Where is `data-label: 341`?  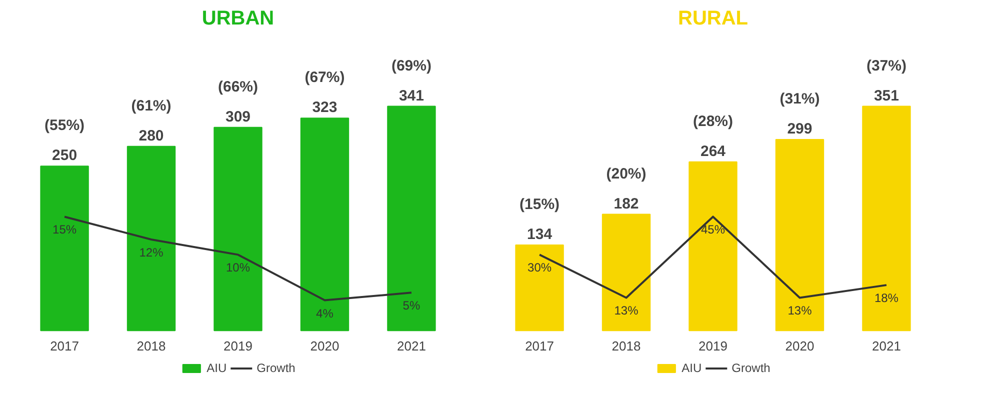 data-label: 341 is located at coordinates (411, 95).